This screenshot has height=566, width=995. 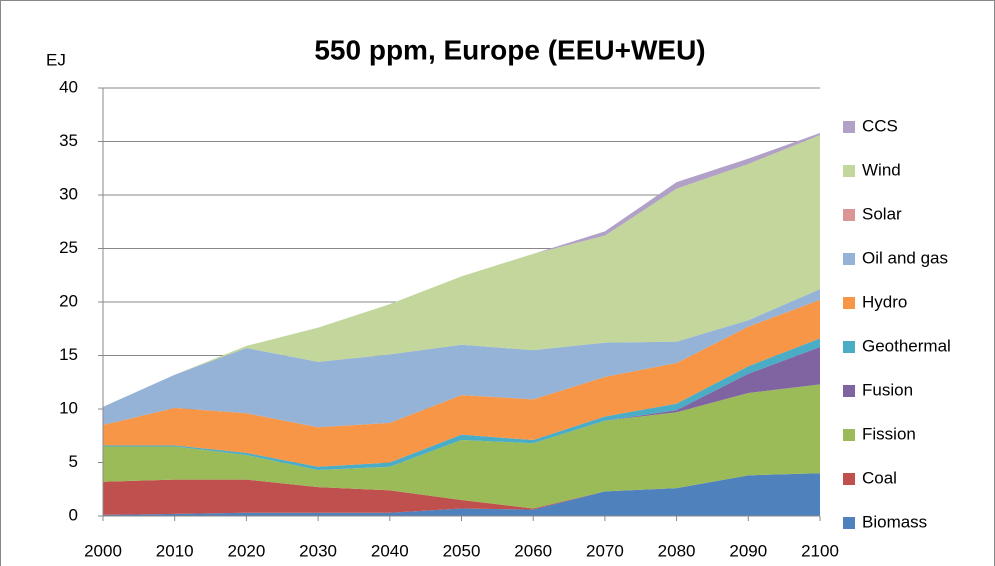 I want to click on x-tick-label: 2100, so click(x=820, y=550).